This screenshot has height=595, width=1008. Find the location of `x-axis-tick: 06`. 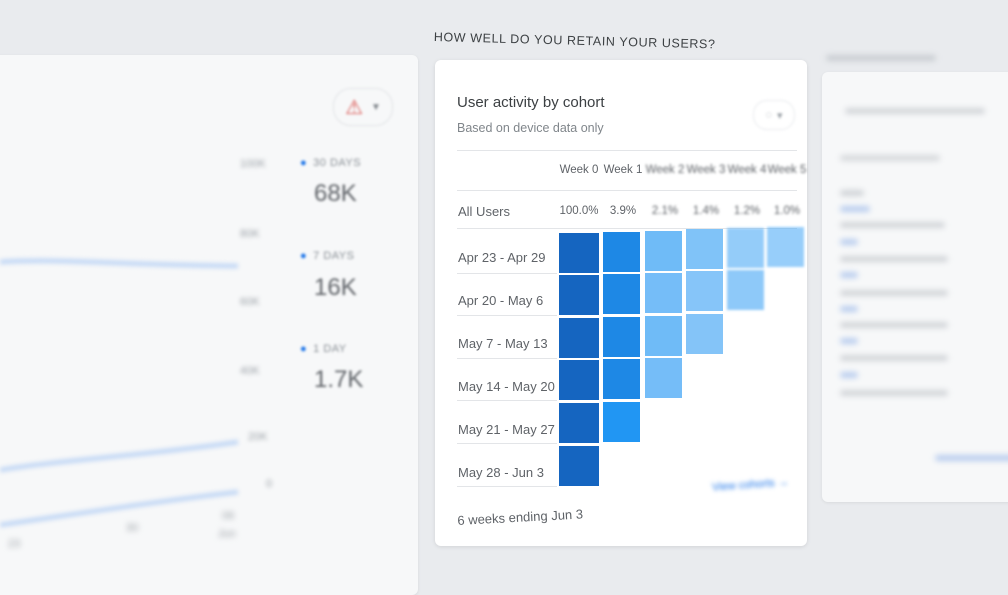

x-axis-tick: 06 is located at coordinates (228, 516).